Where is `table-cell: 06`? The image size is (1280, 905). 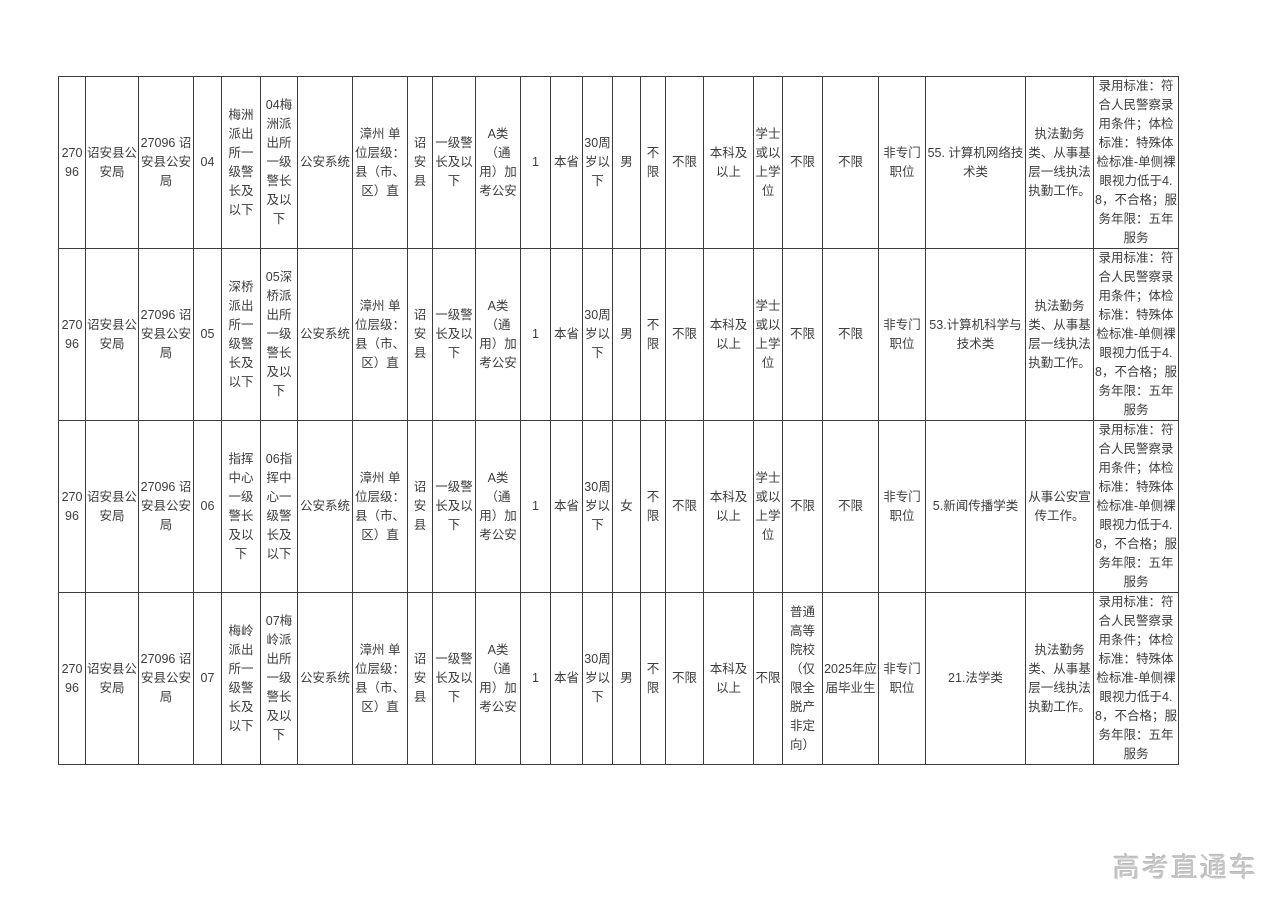
table-cell: 06 is located at coordinates (207, 506).